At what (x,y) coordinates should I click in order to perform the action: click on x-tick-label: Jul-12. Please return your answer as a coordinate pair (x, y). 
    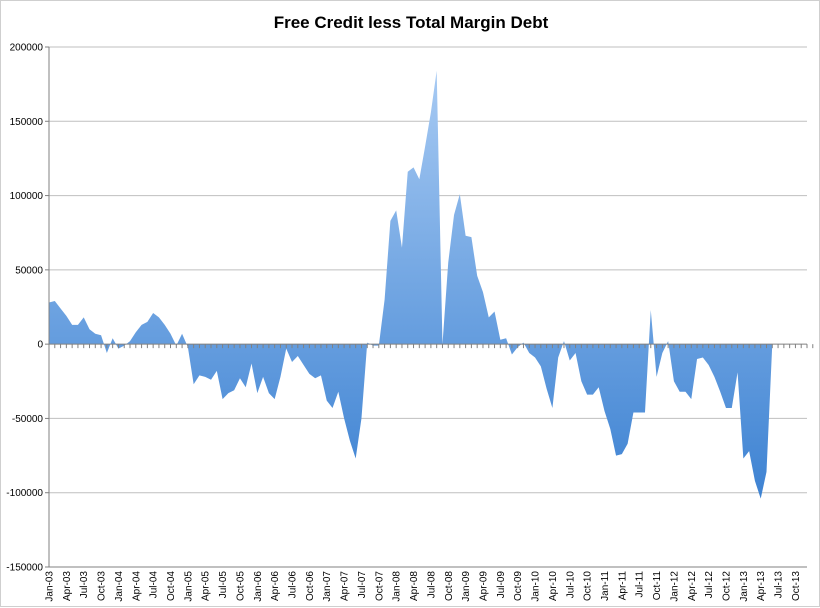
    Looking at the image, I should click on (709, 585).